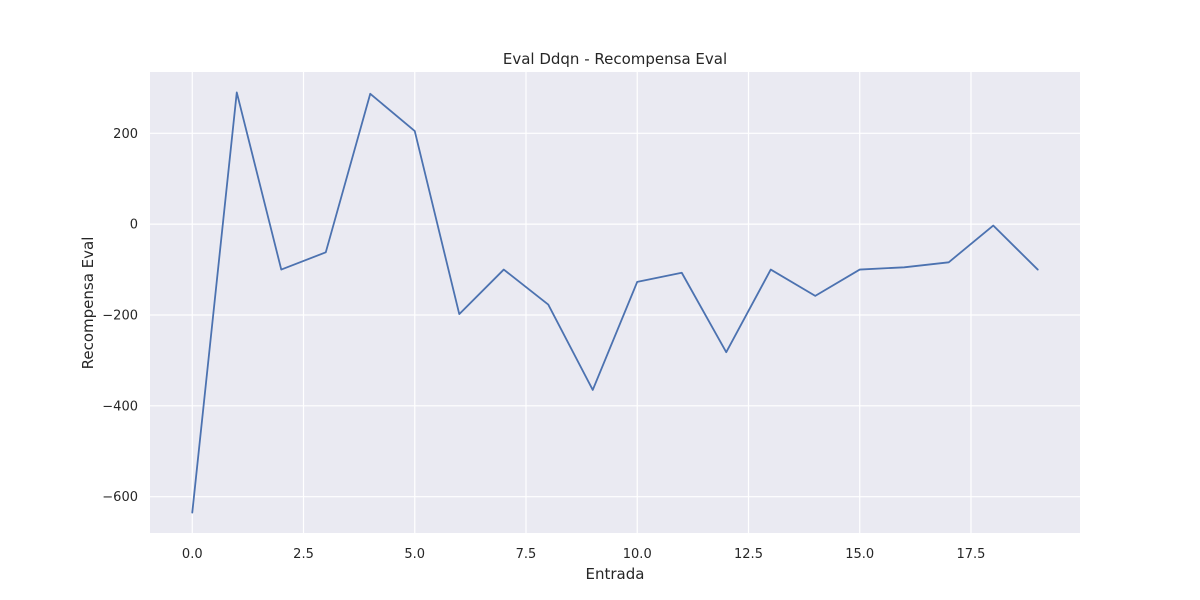 The width and height of the screenshot is (1200, 600). I want to click on y-ticks: −600 −400 −200 0 200, so click(120, 316).